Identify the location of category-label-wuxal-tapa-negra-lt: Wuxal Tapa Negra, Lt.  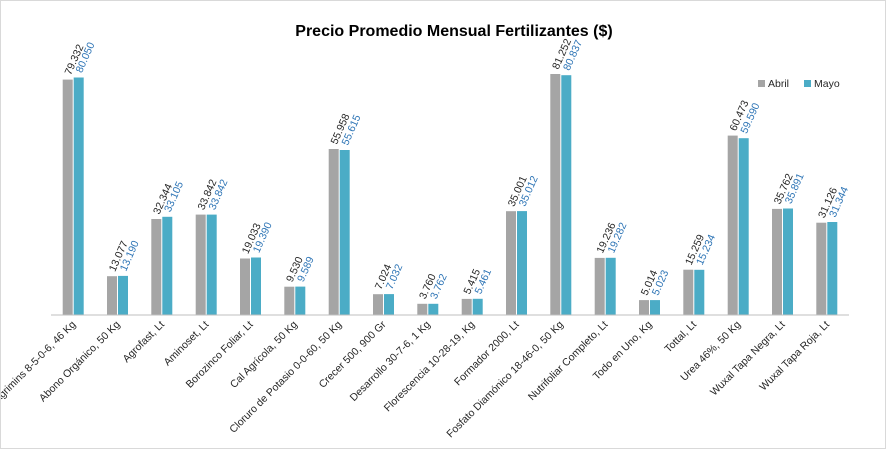
(748, 359).